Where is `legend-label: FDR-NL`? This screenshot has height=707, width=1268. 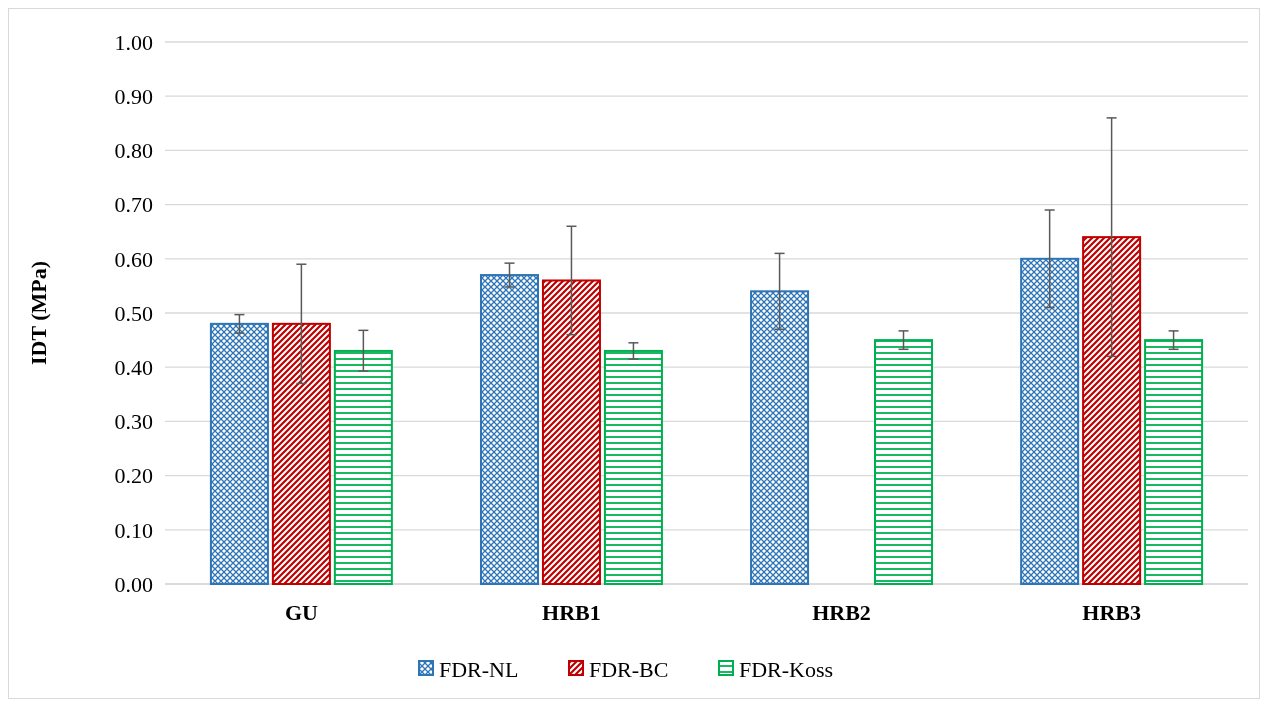 legend-label: FDR-NL is located at coordinates (479, 669).